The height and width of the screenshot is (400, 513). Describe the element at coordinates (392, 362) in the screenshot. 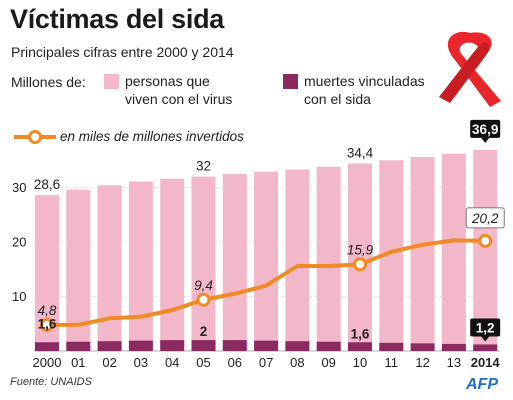

I see `x-tick-label: 11` at that location.